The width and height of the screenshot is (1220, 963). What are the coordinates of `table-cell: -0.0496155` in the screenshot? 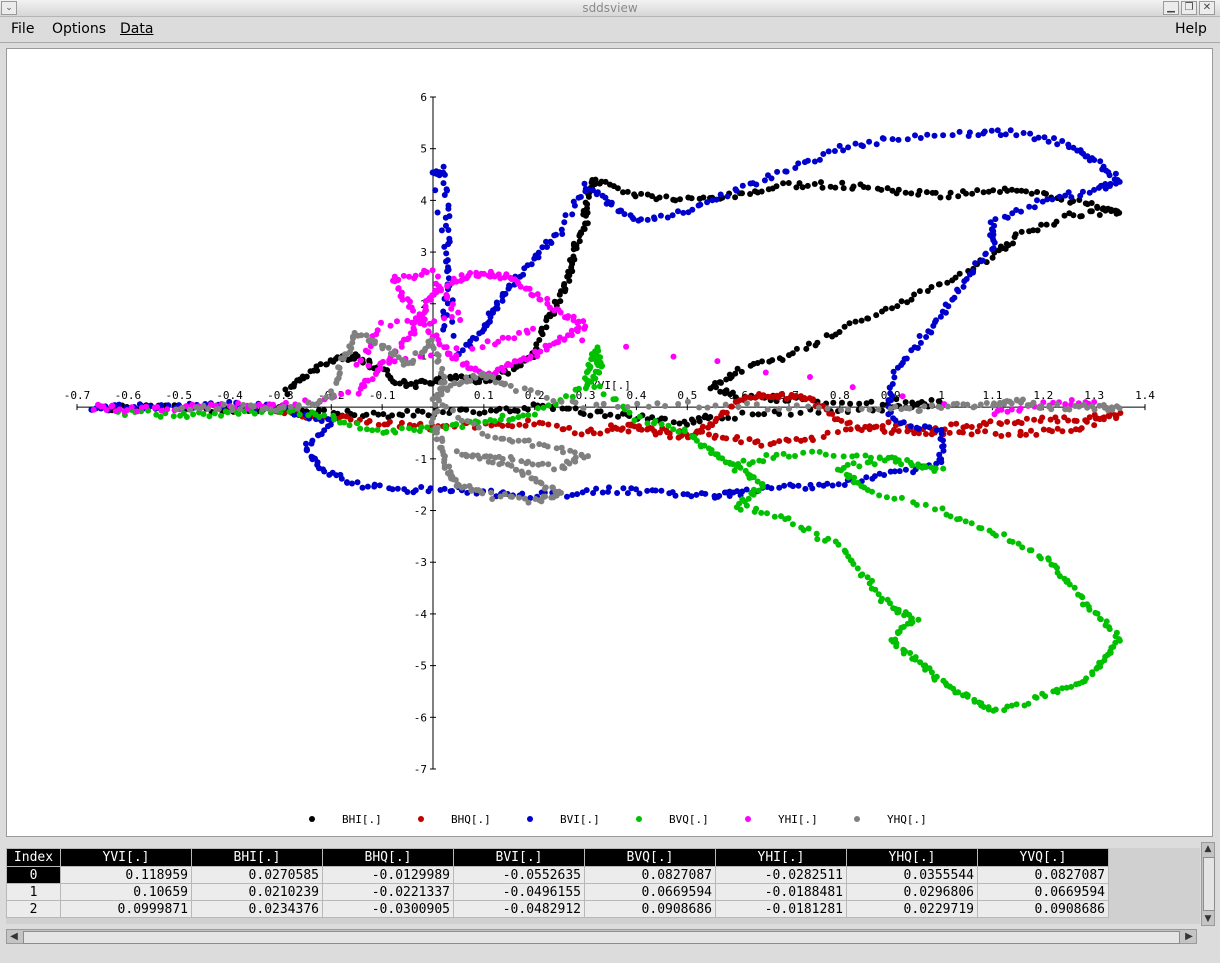 It's located at (519, 892).